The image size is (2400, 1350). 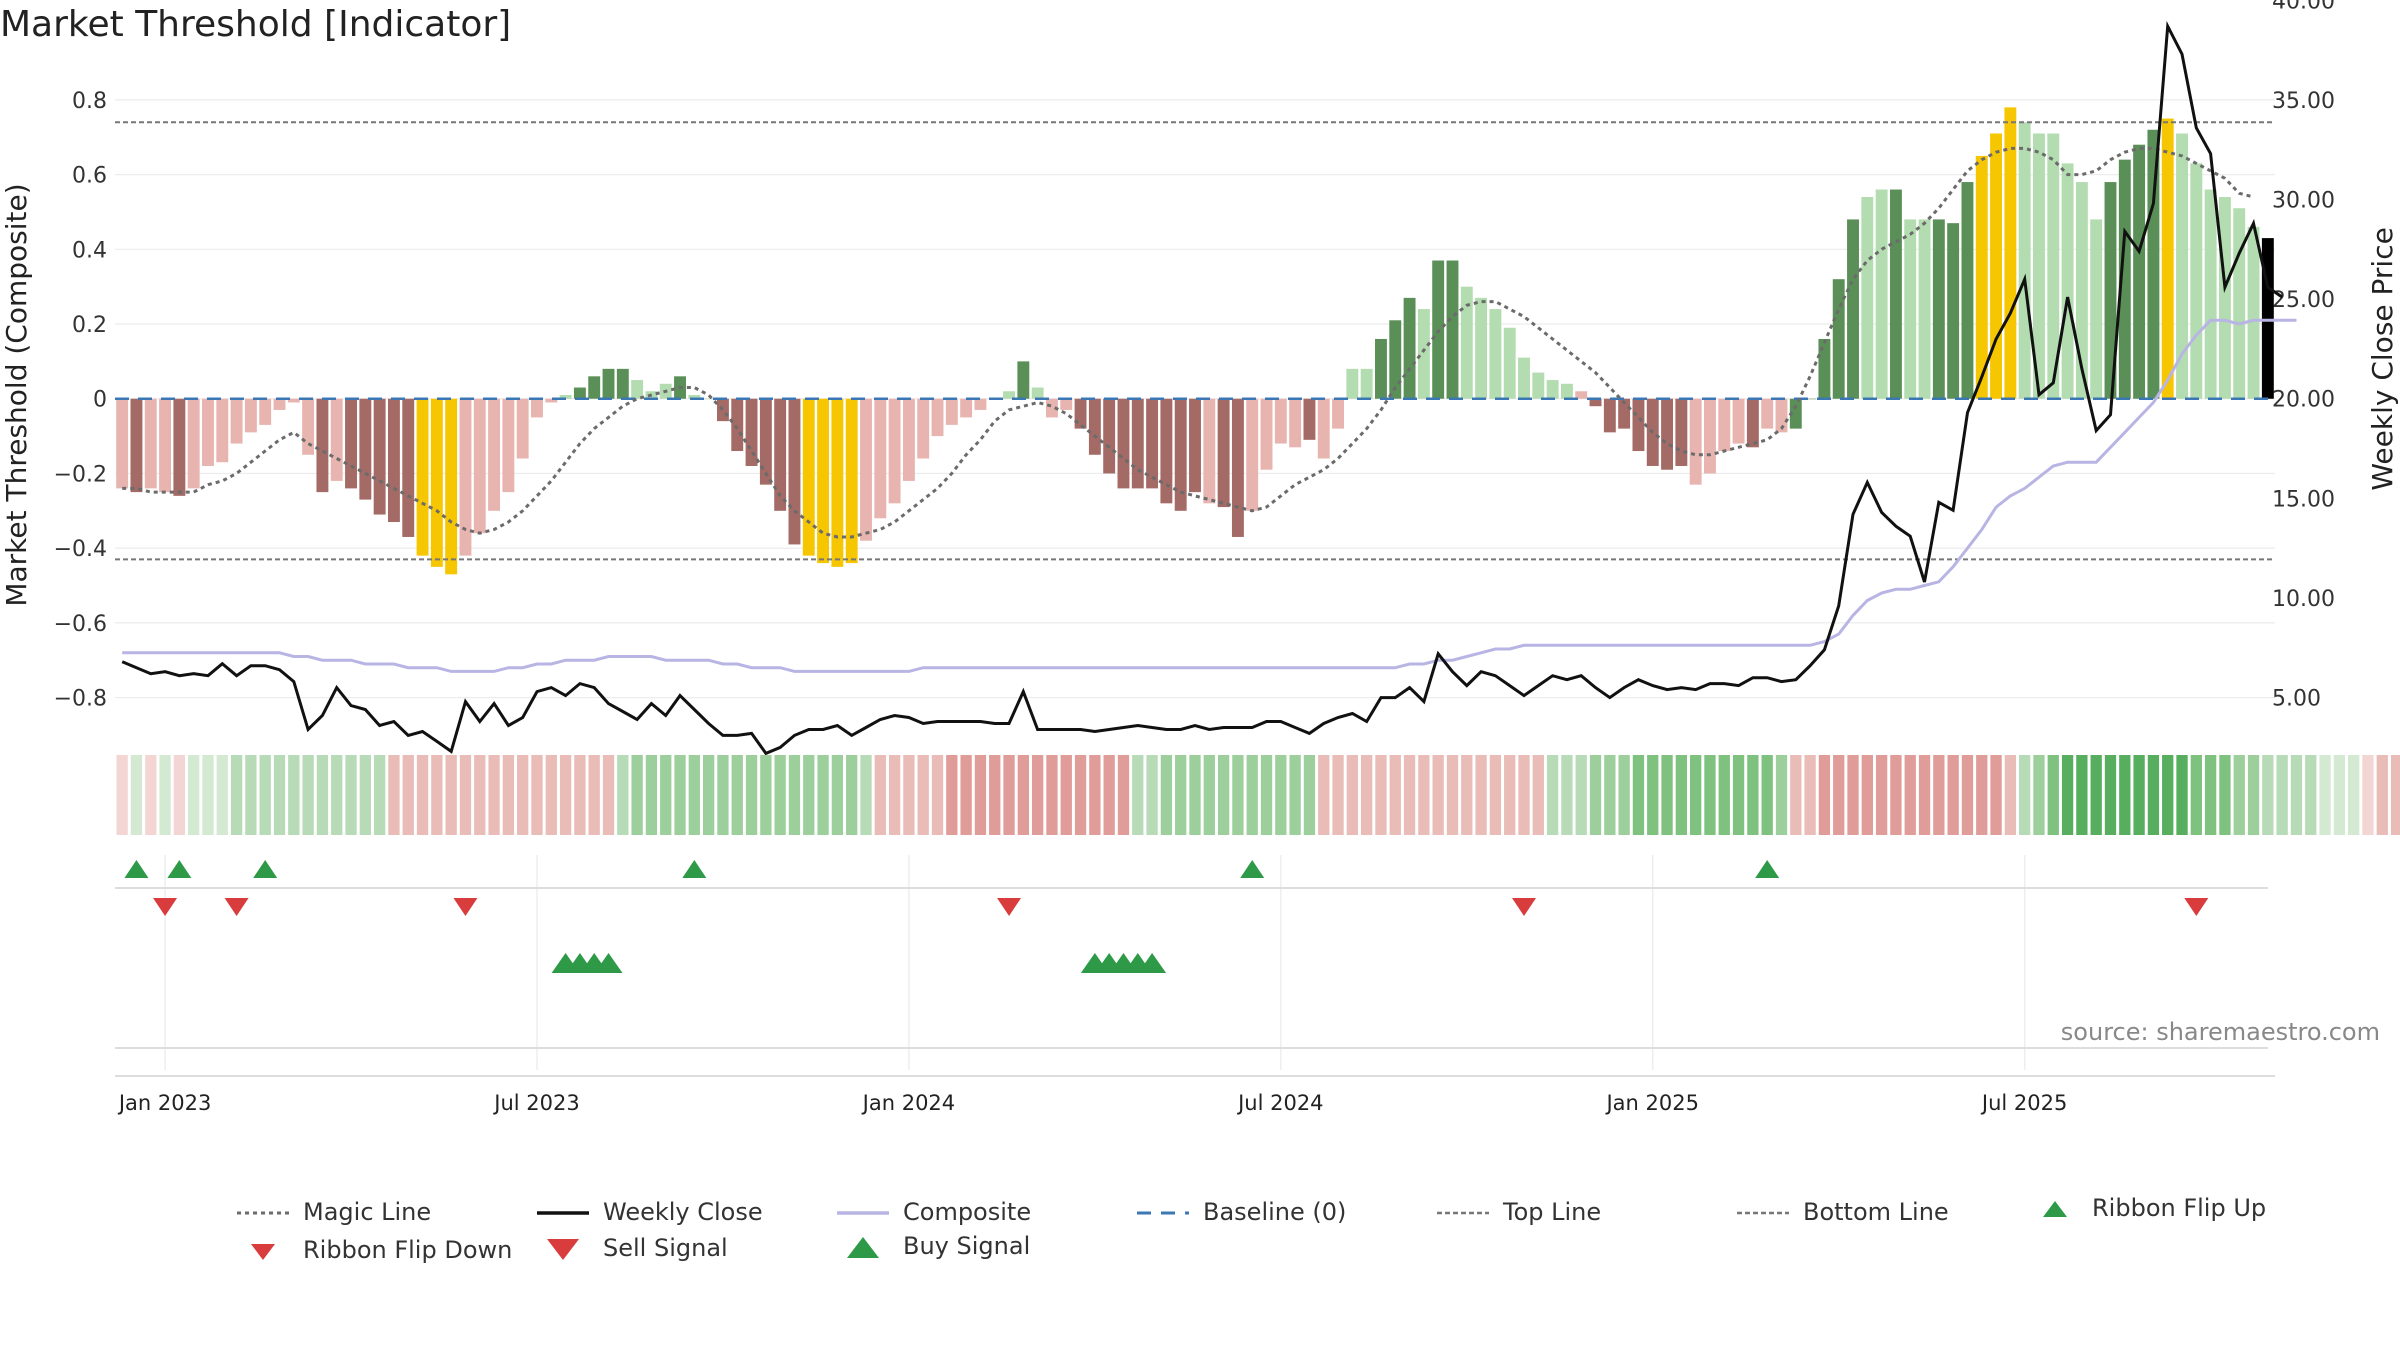 What do you see at coordinates (2296, 699) in the screenshot?
I see `y2-tick-label: 5.00` at bounding box center [2296, 699].